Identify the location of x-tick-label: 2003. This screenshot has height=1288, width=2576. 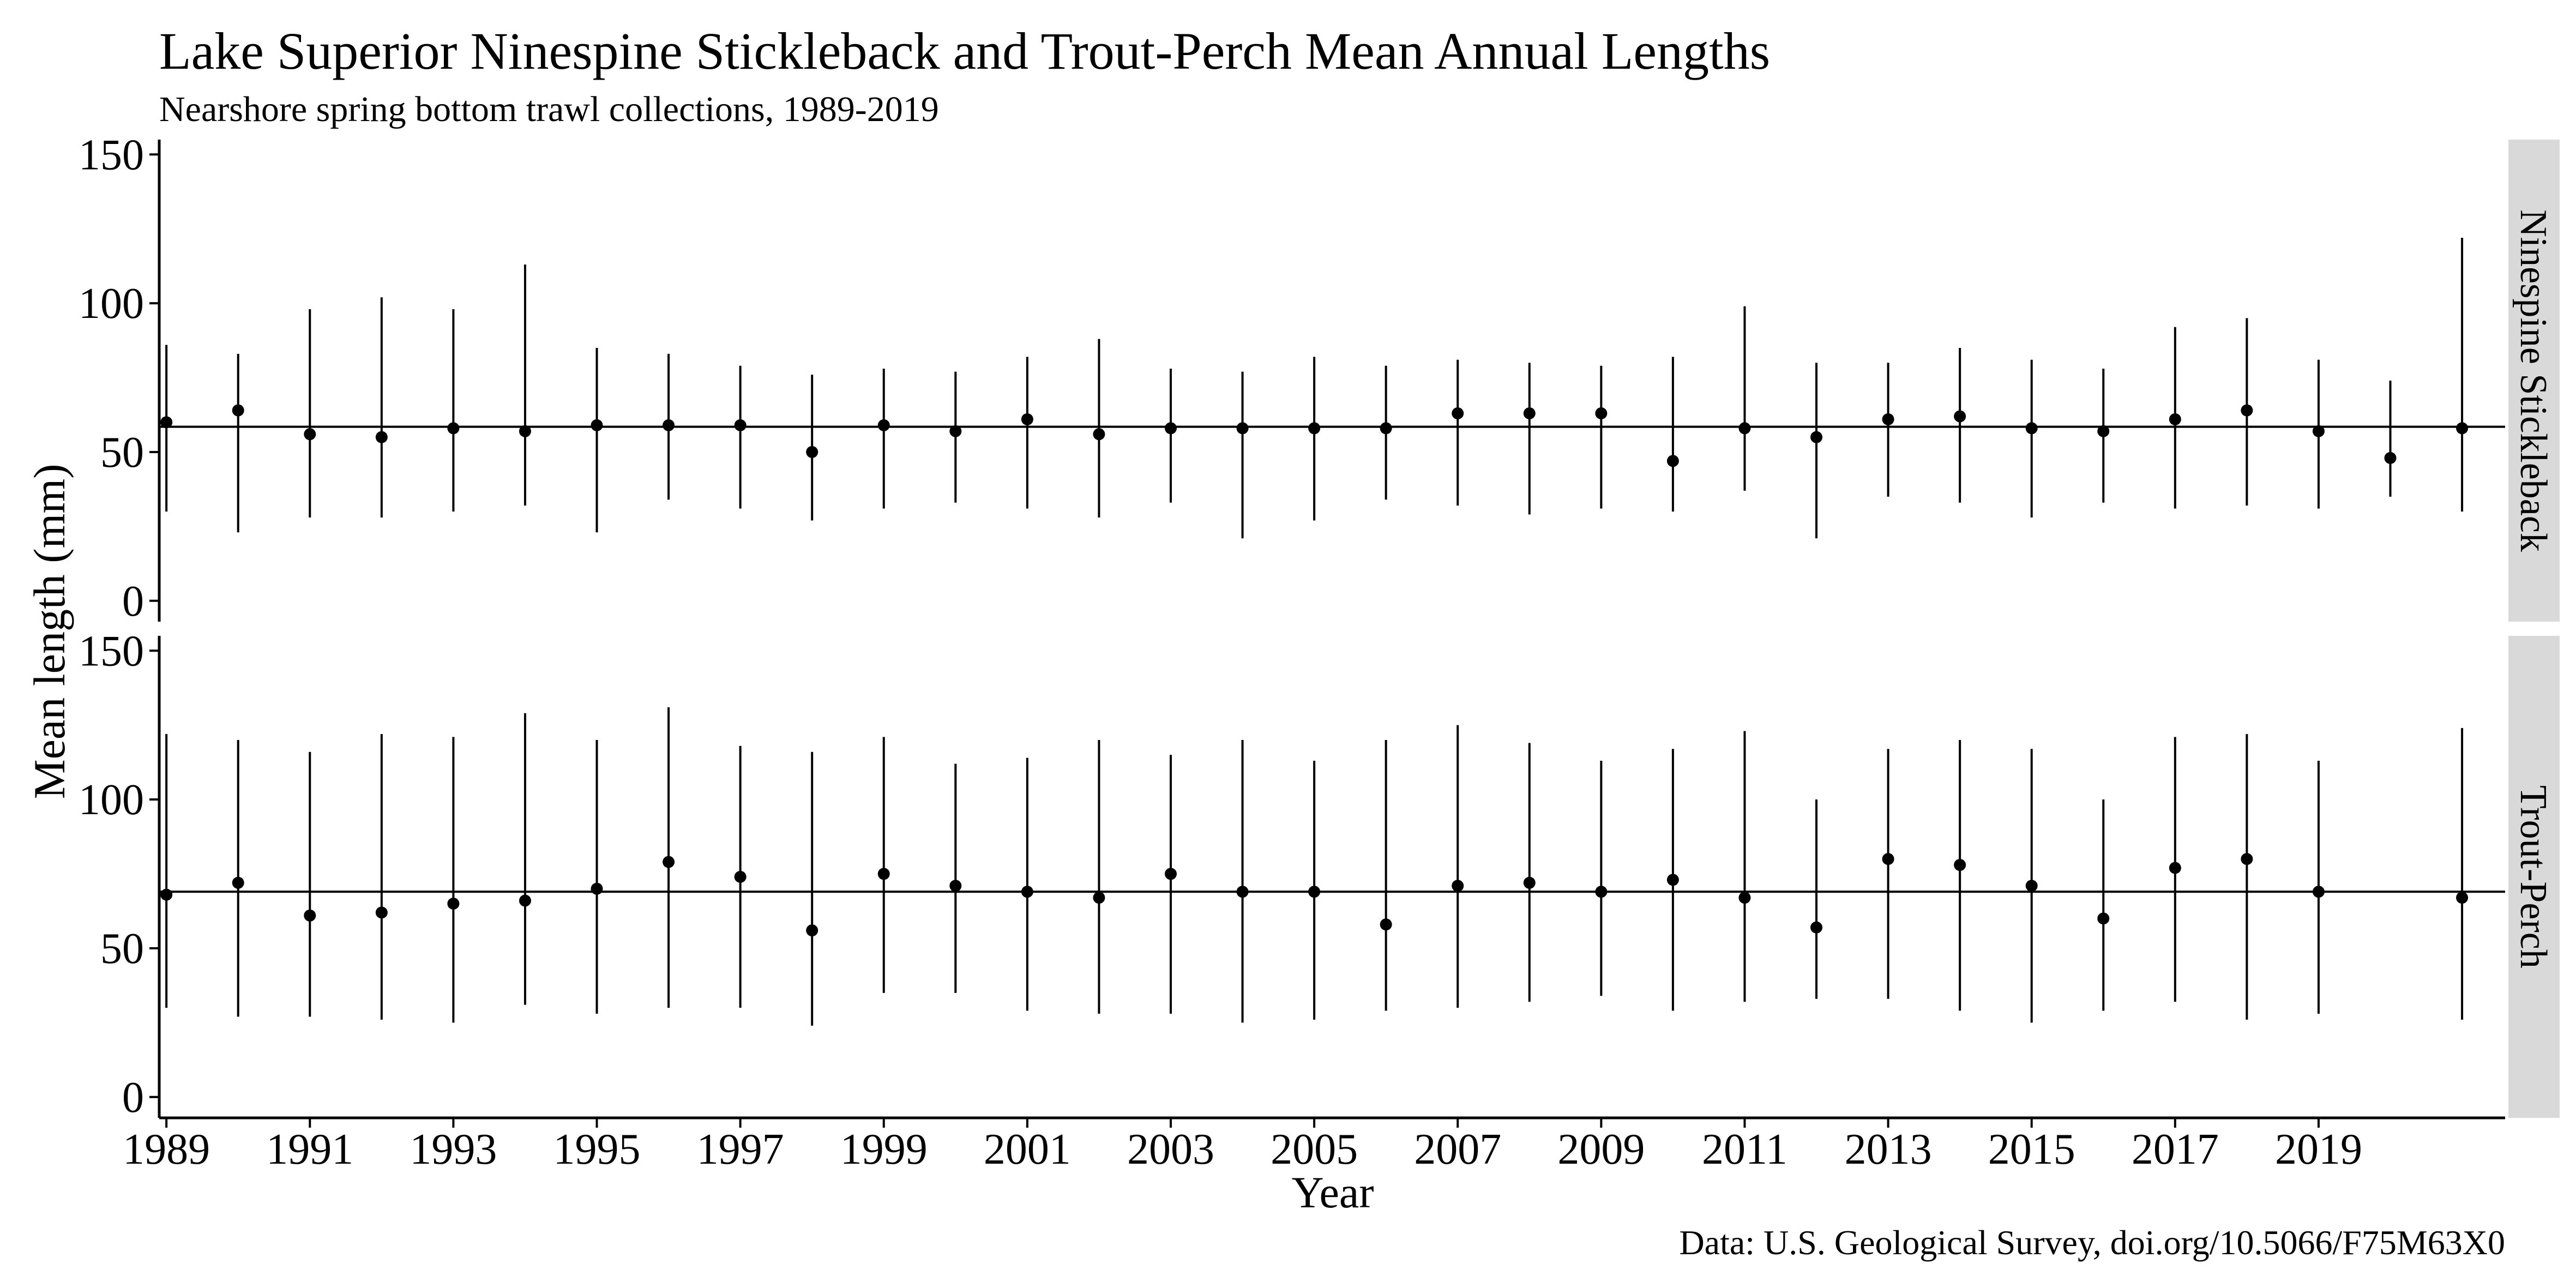
(1170, 1149).